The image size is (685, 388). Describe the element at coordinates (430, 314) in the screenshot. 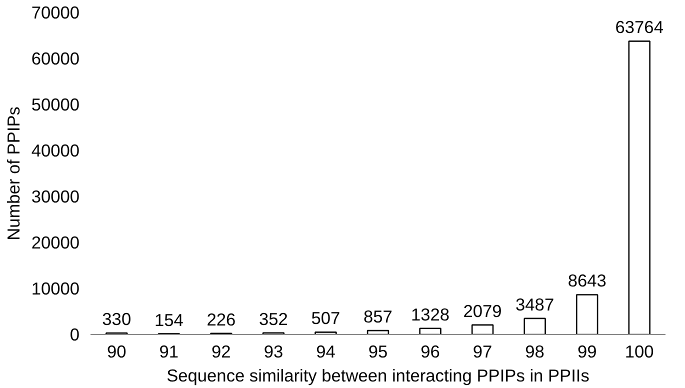

I see `data-label: 1328` at that location.